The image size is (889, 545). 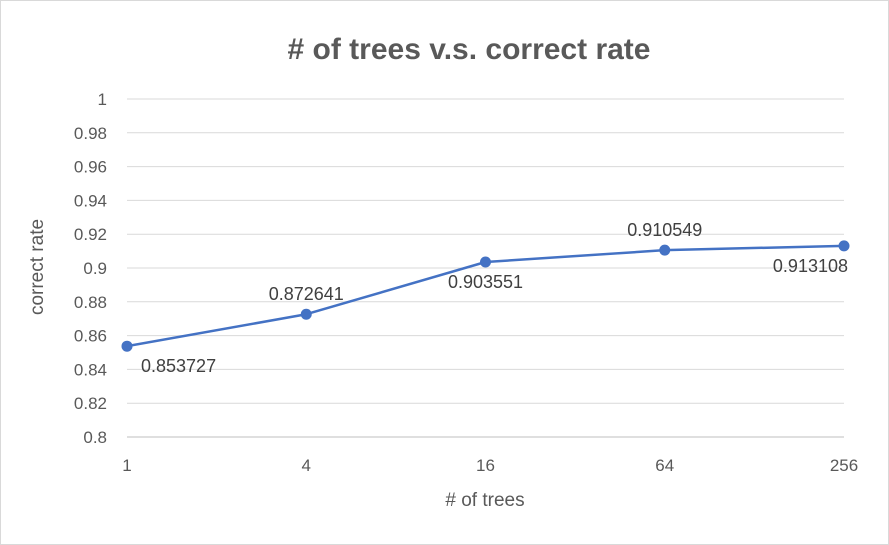 What do you see at coordinates (90, 336) in the screenshot?
I see `y-tick-label: 0.86` at bounding box center [90, 336].